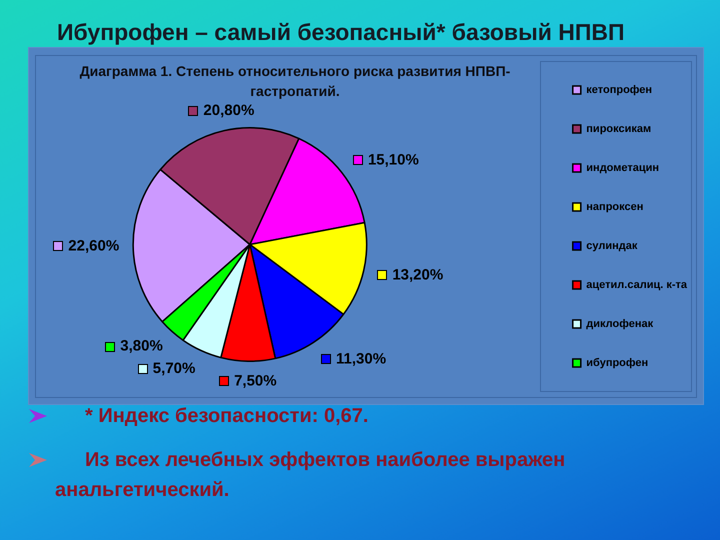 The image size is (720, 540). Describe the element at coordinates (174, 368) in the screenshot. I see `data-label: 5,70%` at that location.